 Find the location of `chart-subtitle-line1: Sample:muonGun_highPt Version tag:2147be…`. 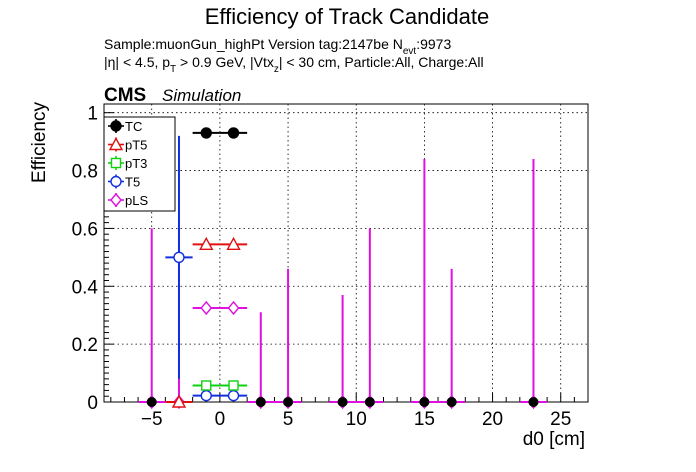

chart-subtitle-line1: Sample:muonGun_highPt Version tag:2147be… is located at coordinates (277, 46).